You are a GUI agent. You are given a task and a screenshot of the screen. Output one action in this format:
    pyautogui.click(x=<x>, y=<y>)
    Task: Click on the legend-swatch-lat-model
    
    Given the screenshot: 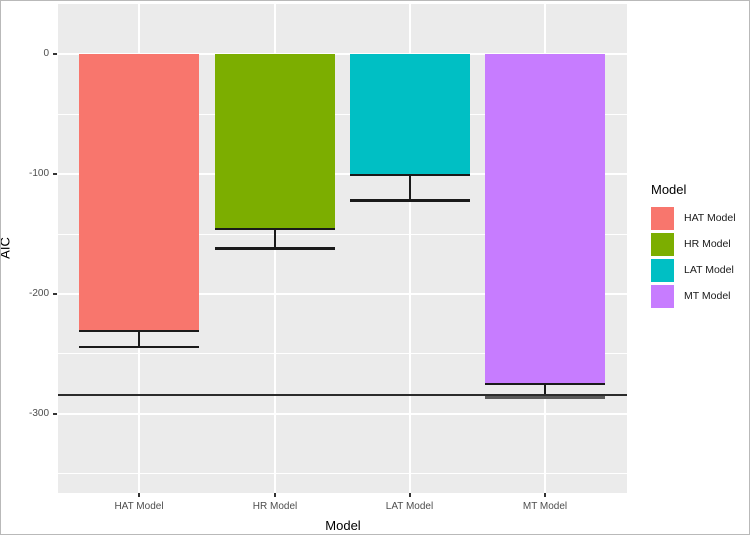 What is the action you would take?
    pyautogui.click(x=662, y=270)
    